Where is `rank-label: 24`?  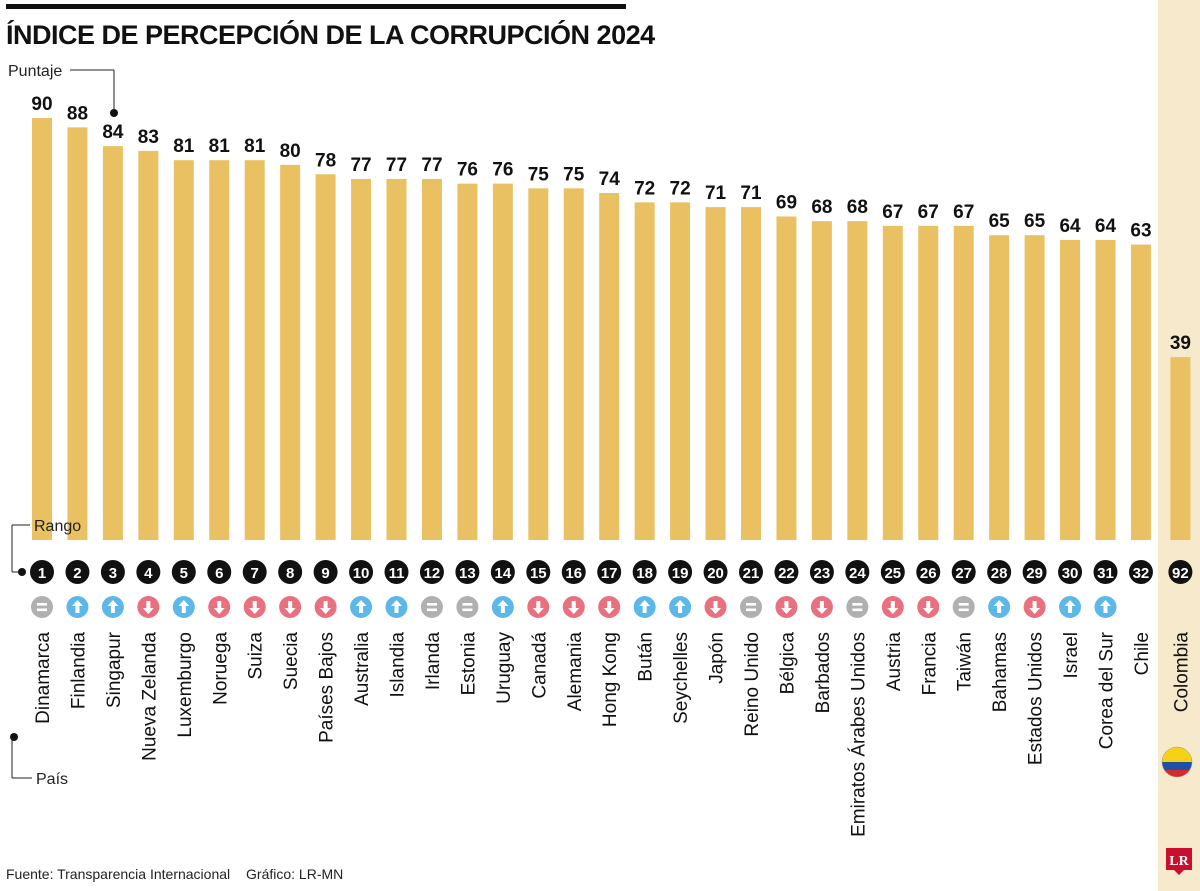 rank-label: 24 is located at coordinates (857, 573).